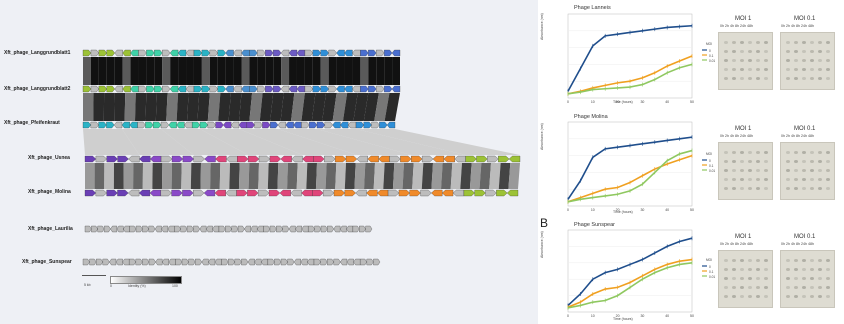 Image resolution: width=844 pixels, height=324 pixels. I want to click on legend-item-1-2: 0.01, so click(712, 61).